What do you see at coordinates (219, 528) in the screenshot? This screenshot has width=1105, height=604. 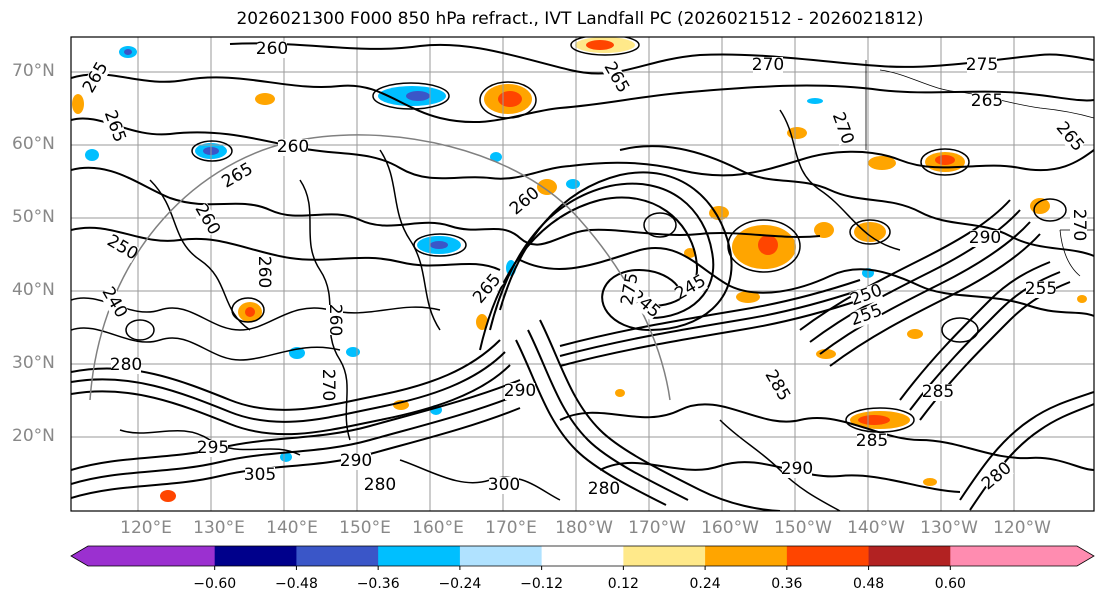 I see `longitude-label: 130°E` at bounding box center [219, 528].